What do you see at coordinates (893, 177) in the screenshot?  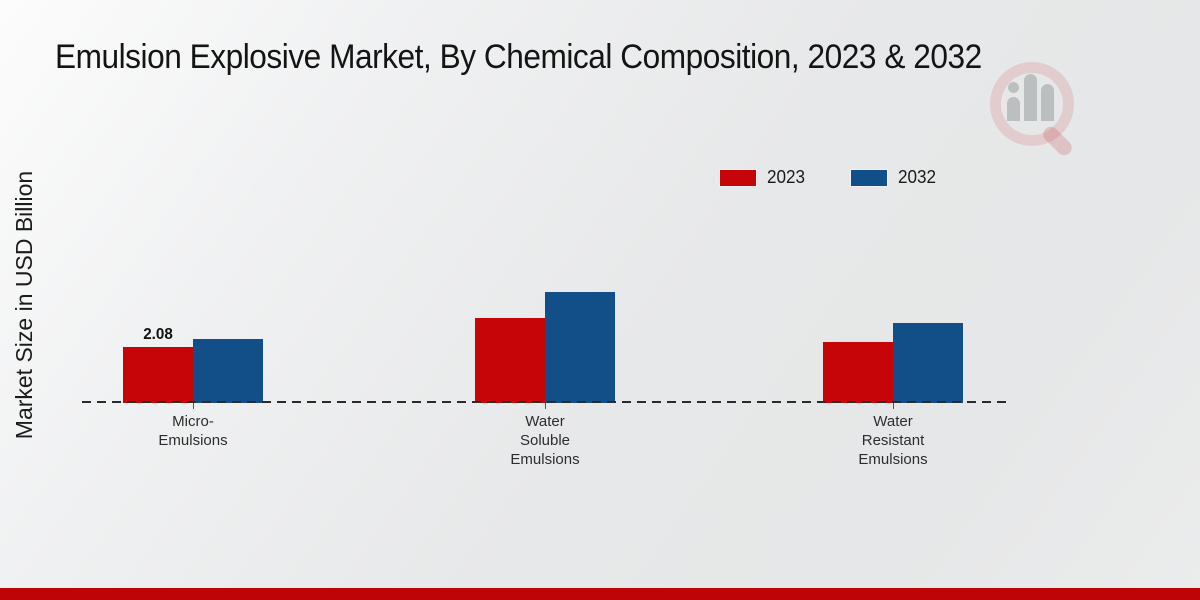 I see `legend-item-2032: 2032` at bounding box center [893, 177].